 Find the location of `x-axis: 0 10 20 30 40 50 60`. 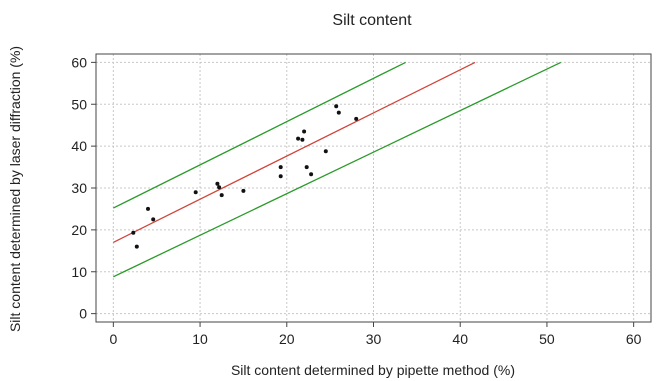

x-axis: 0 10 20 30 40 50 60 is located at coordinates (375, 334).